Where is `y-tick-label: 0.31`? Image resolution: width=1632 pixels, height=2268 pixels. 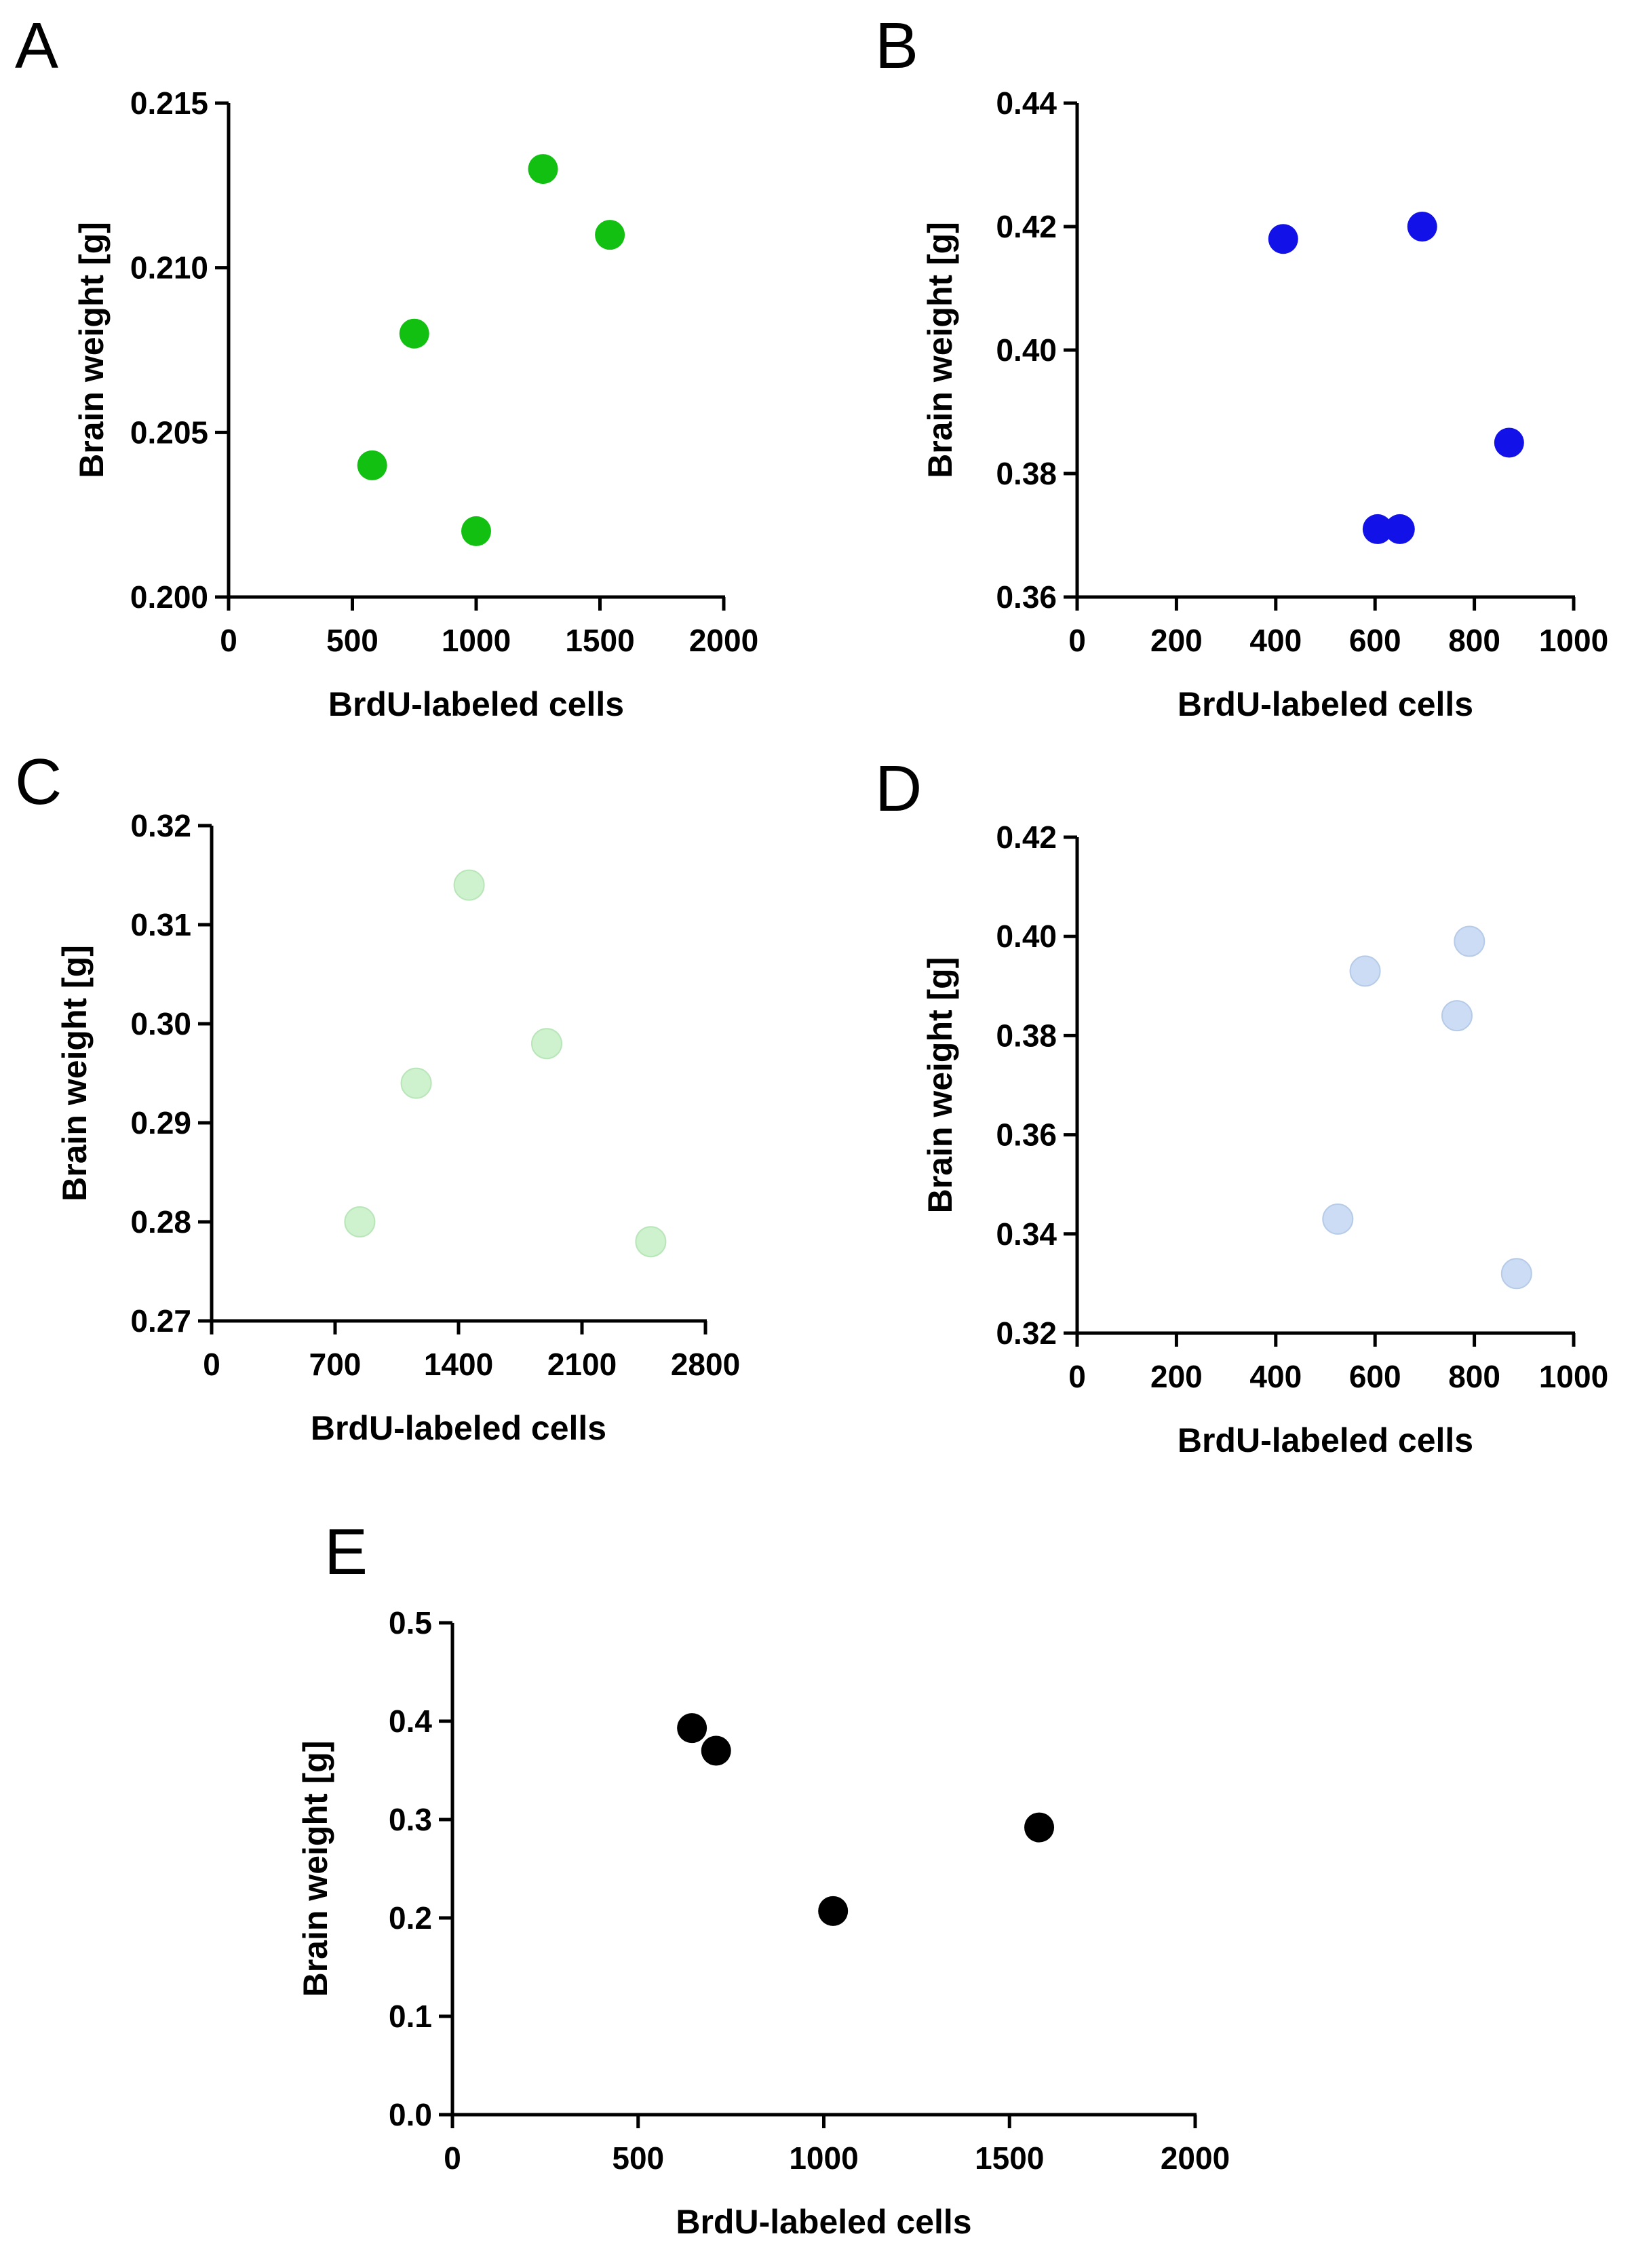
y-tick-label: 0.31 is located at coordinates (161, 924).